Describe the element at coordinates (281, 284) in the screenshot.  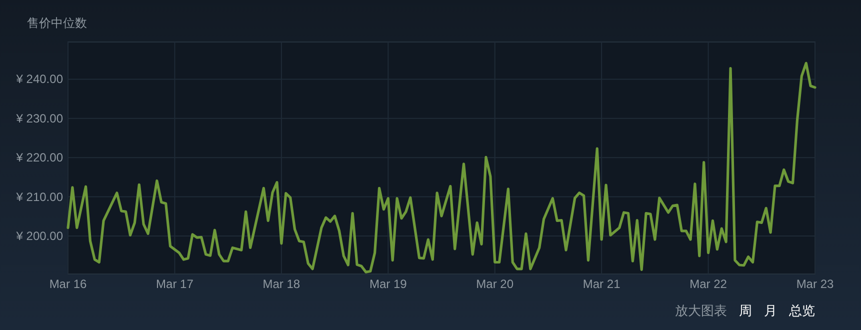
I see `x-tick-label: Mar 18` at that location.